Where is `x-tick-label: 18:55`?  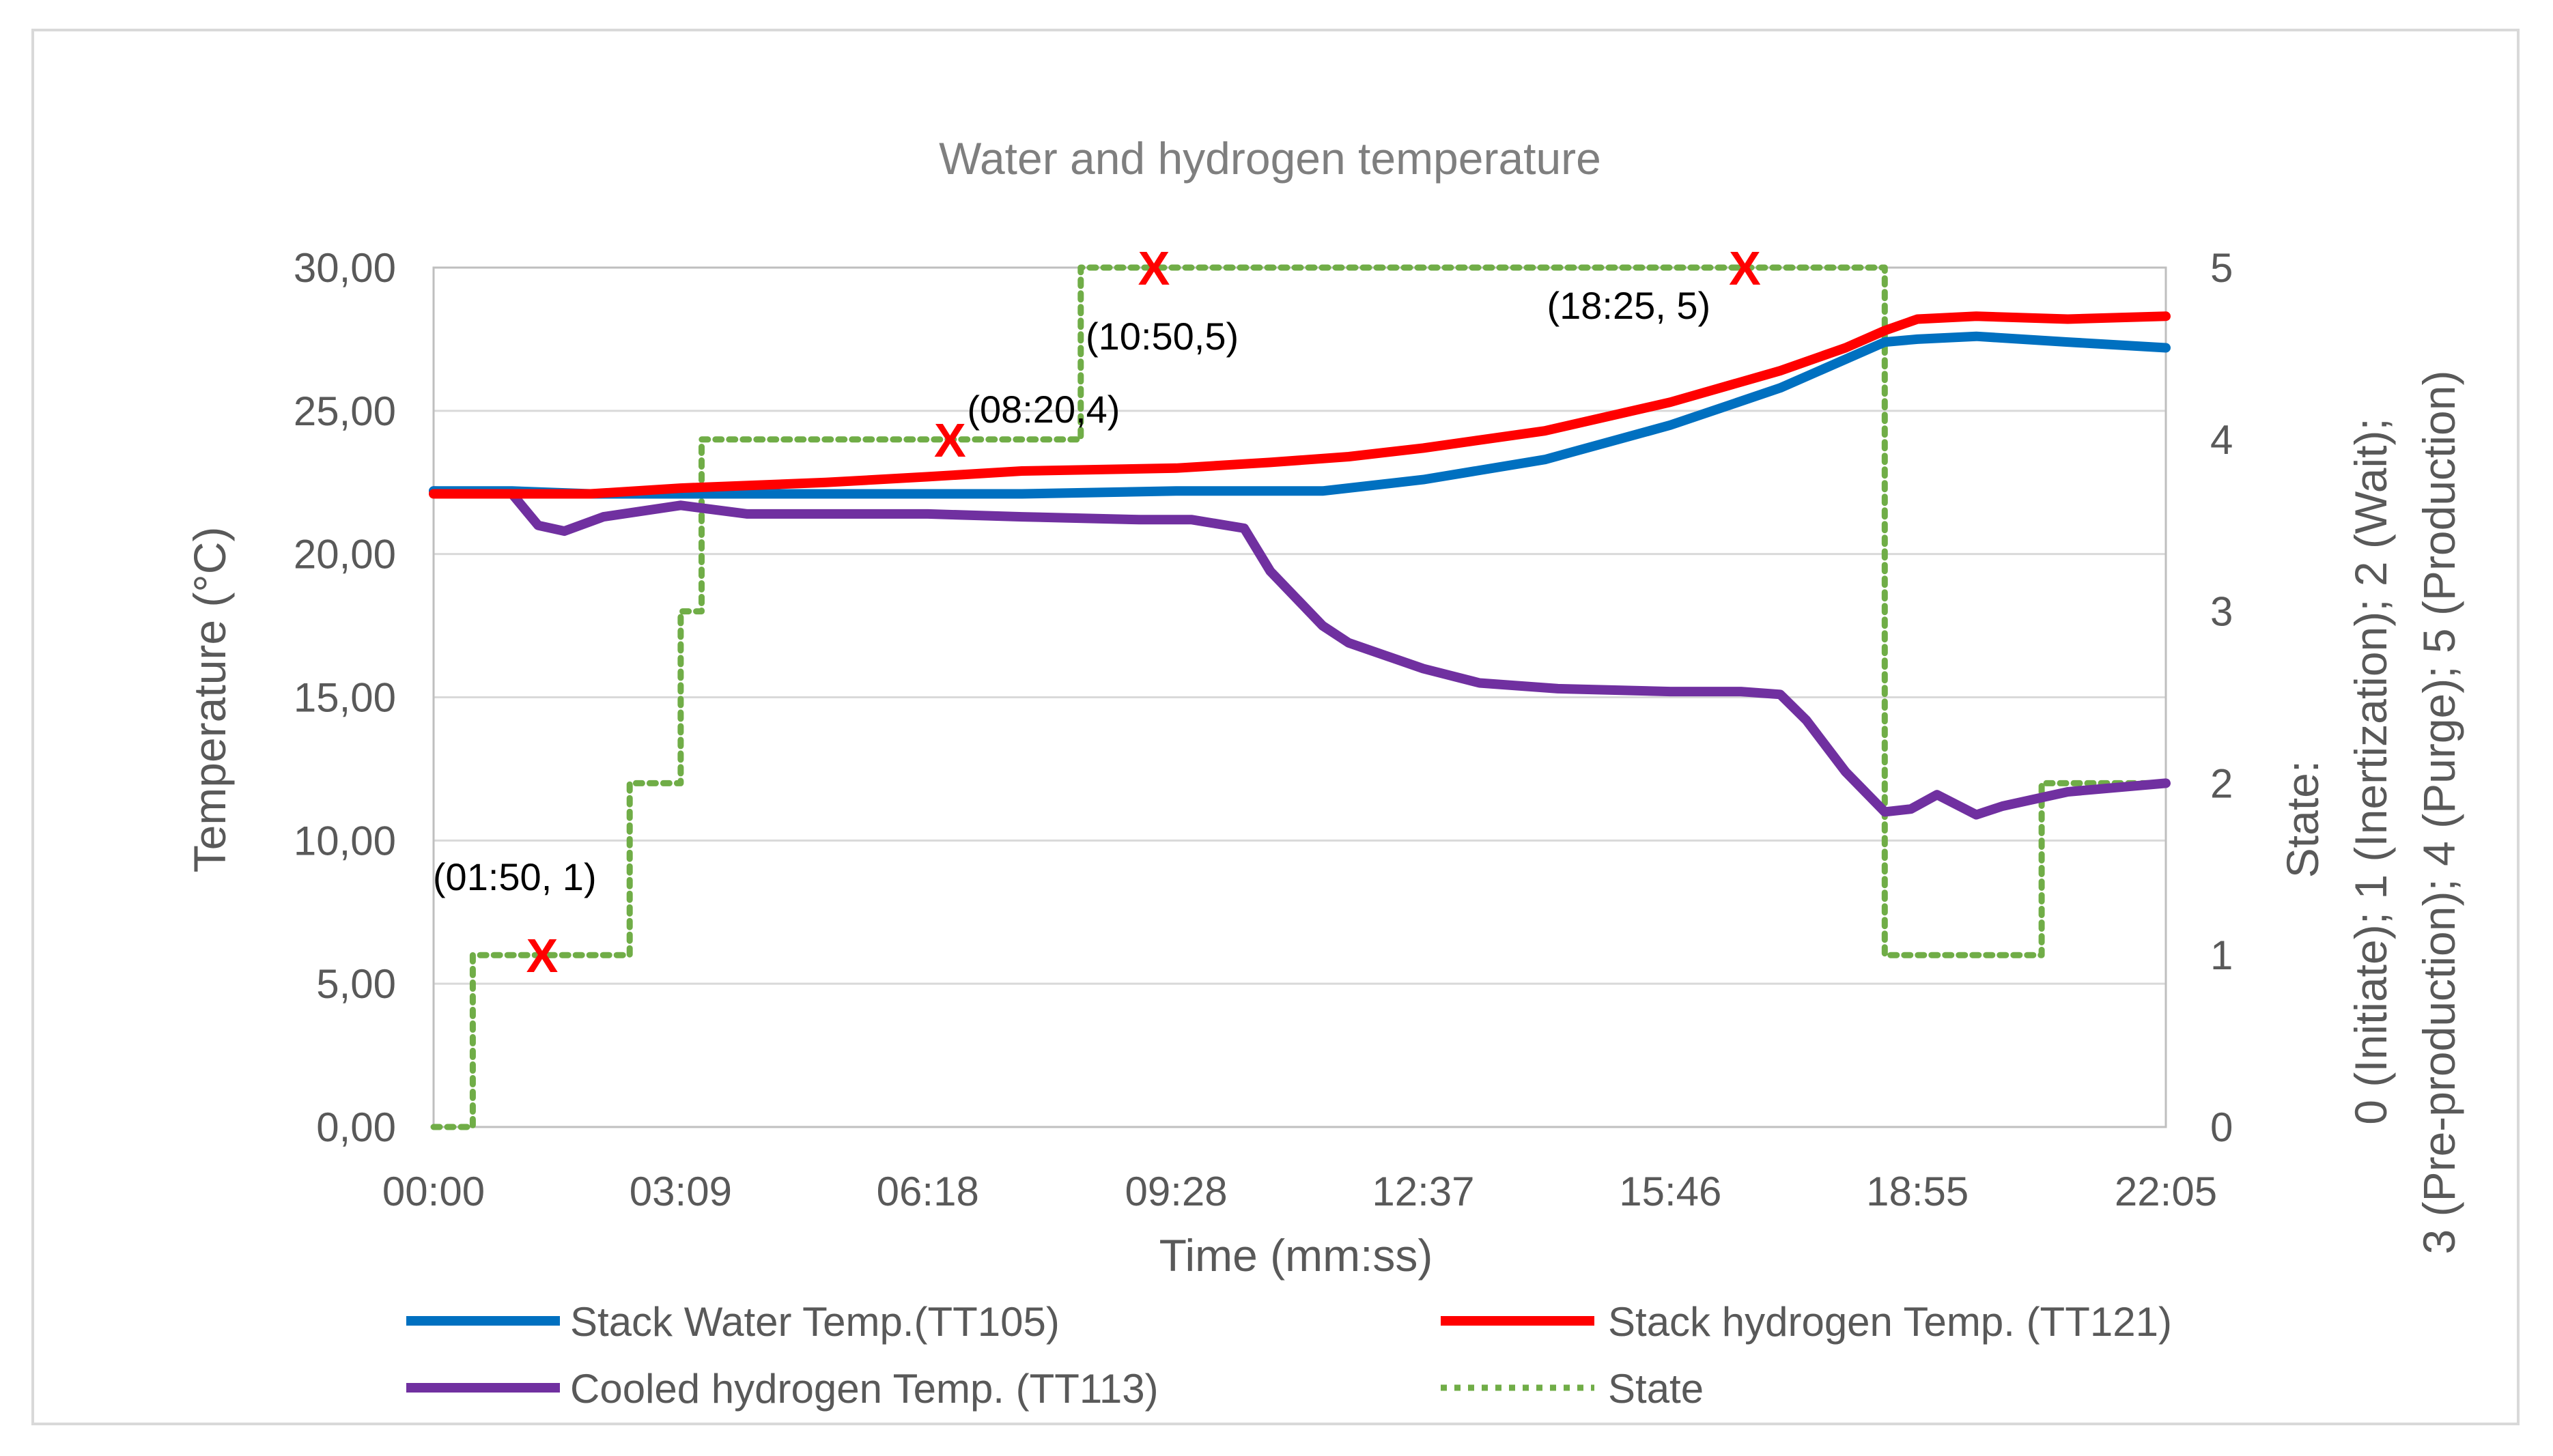 x-tick-label: 18:55 is located at coordinates (1918, 1191).